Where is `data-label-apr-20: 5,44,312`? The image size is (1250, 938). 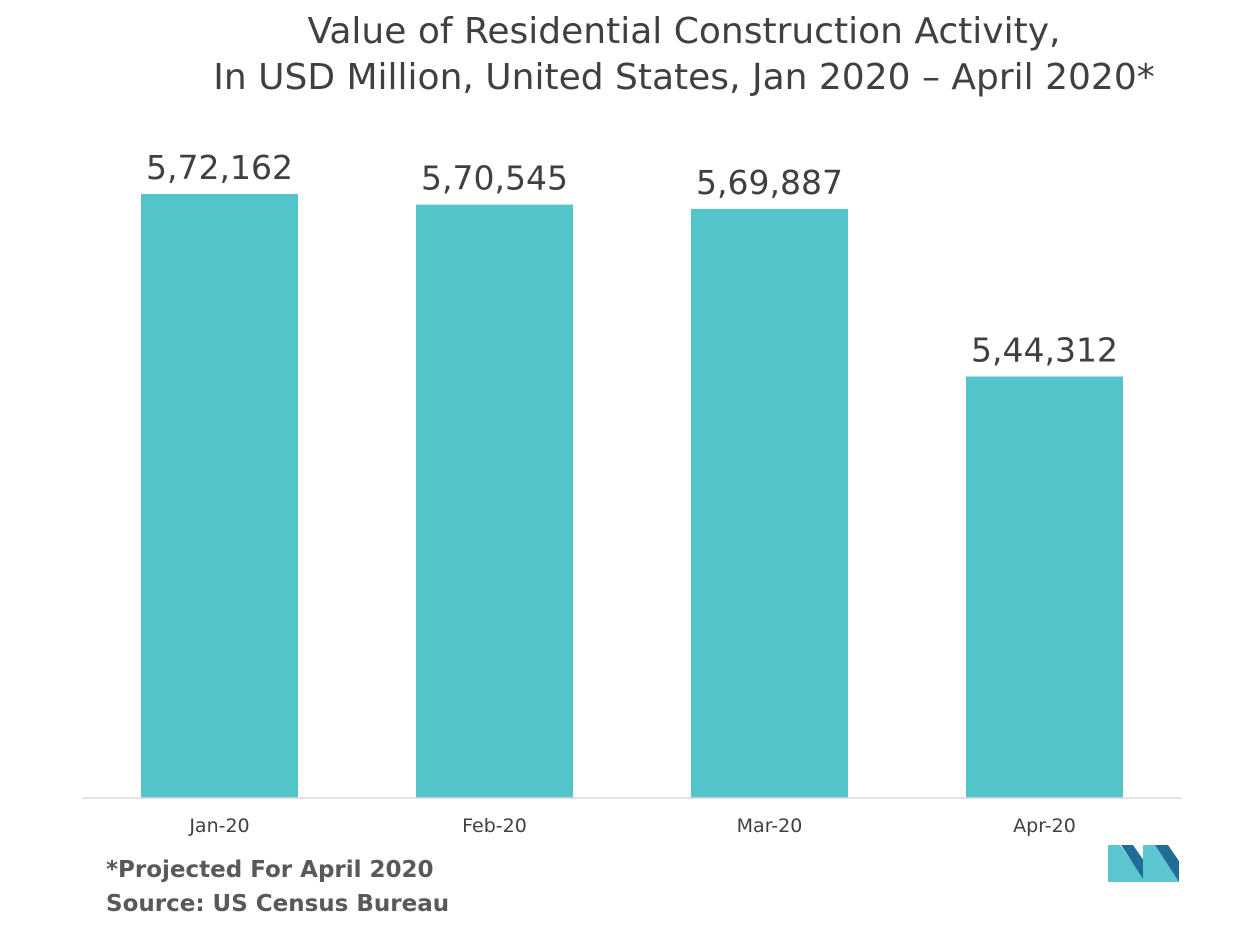
data-label-apr-20: 5,44,312 is located at coordinates (1044, 350).